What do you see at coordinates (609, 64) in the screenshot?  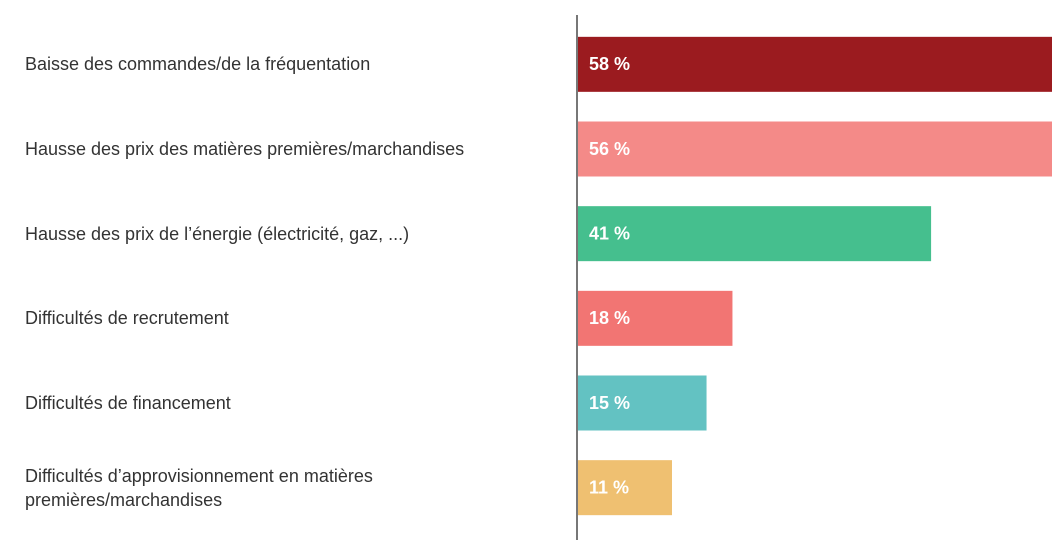 I see `value-label: 58 %` at bounding box center [609, 64].